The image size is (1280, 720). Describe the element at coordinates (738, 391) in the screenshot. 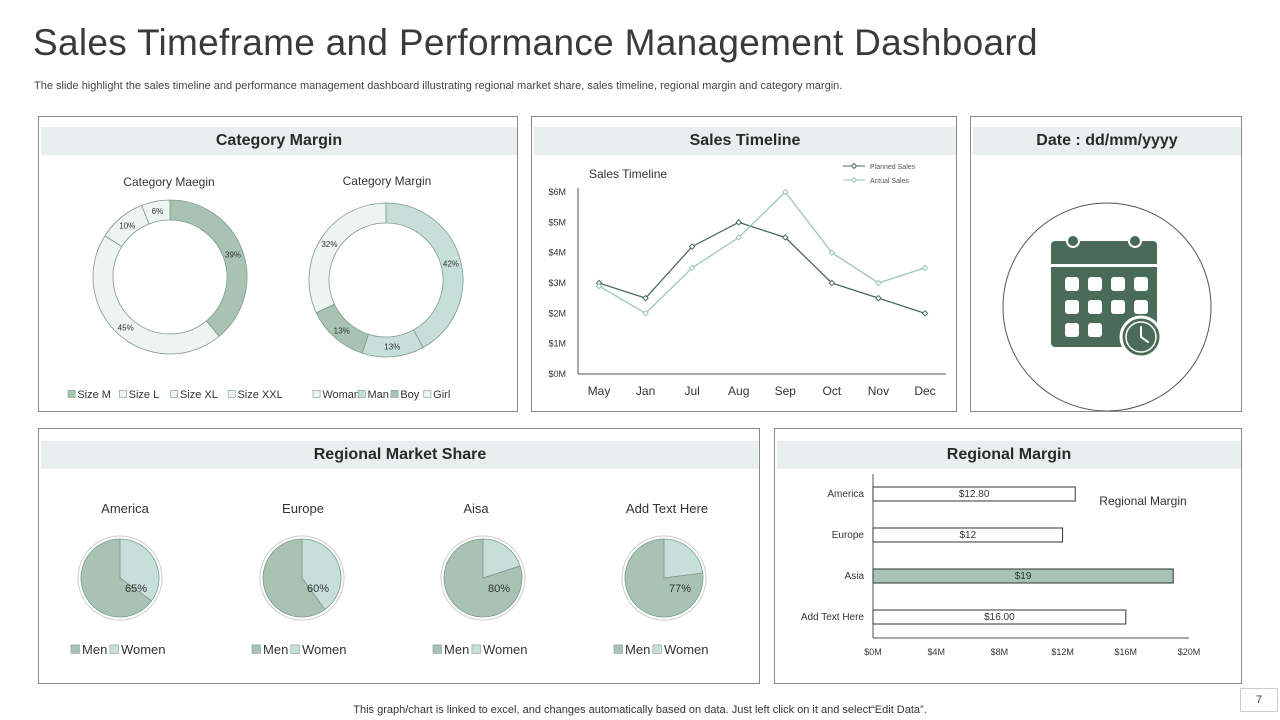

I see `x-tick-label: Aug` at that location.